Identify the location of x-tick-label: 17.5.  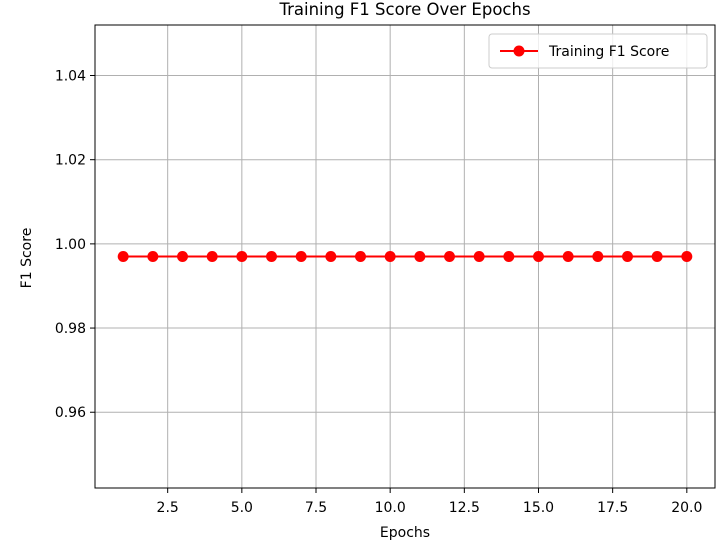
(612, 508).